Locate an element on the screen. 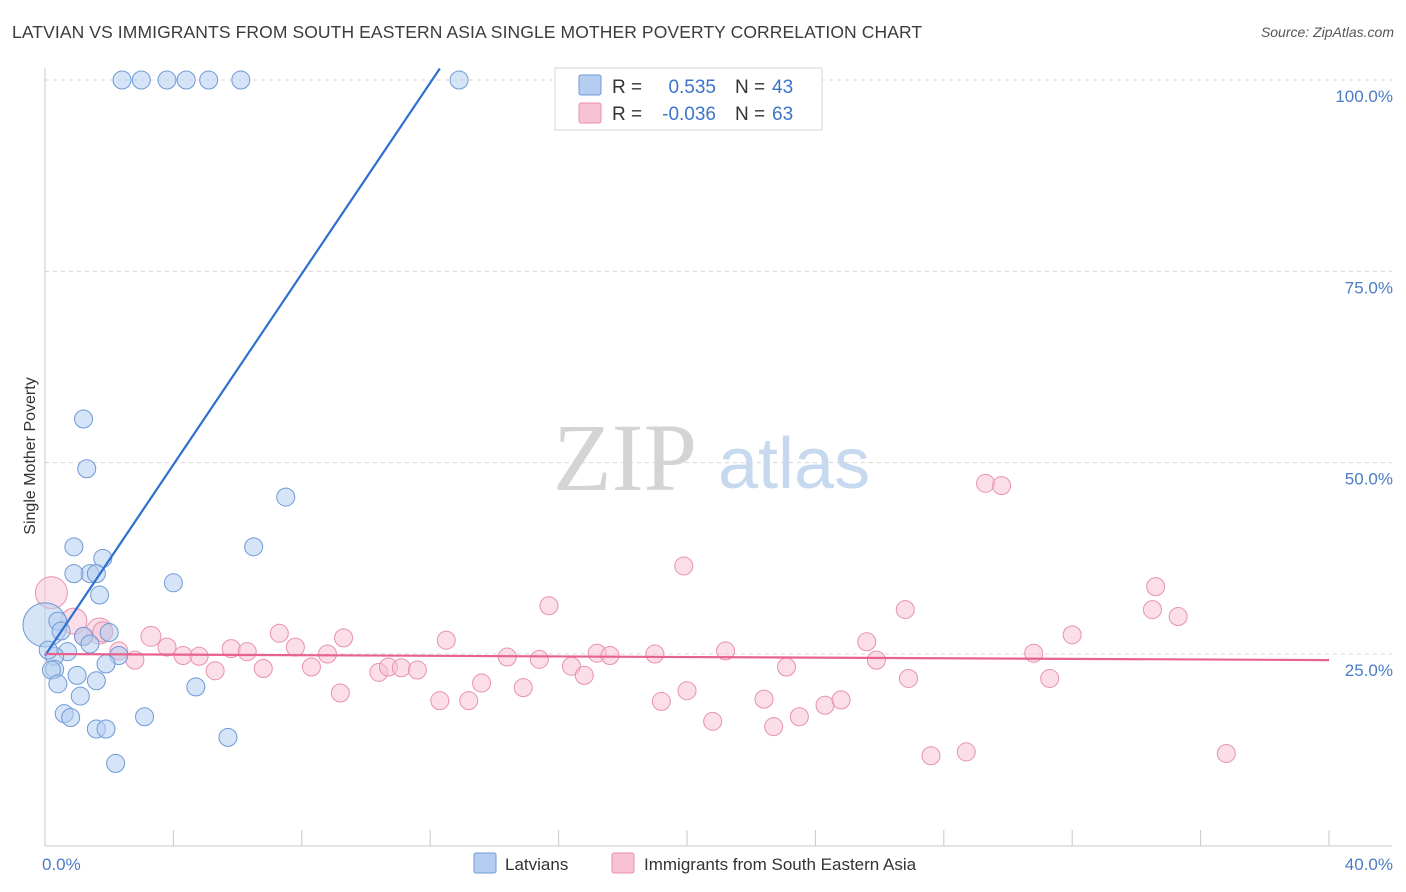  legend-r-value: 0.535 is located at coordinates (692, 87).